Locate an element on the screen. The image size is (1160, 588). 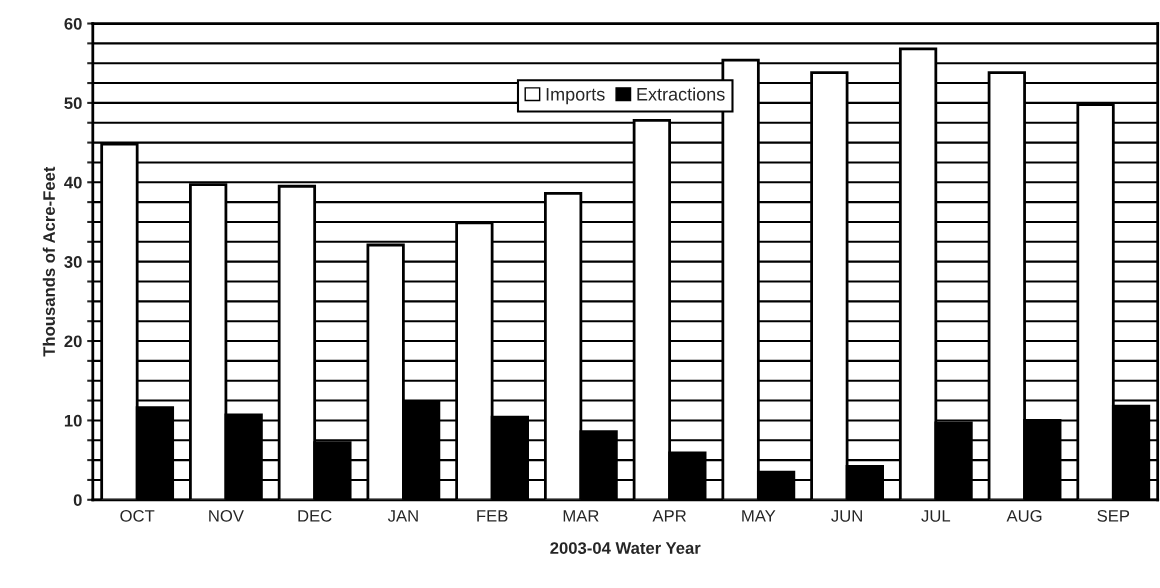
x-tick-label: AUG is located at coordinates (1024, 515).